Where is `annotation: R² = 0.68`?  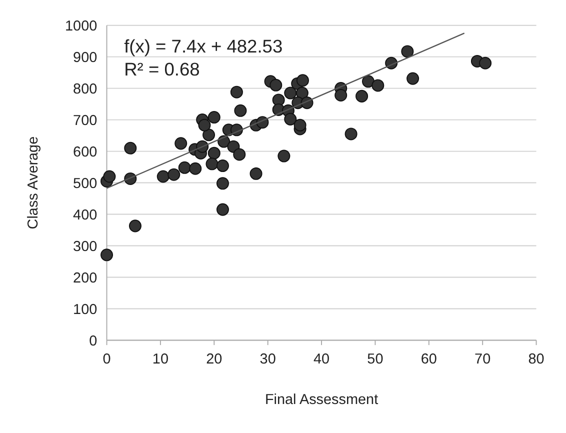 annotation: R² = 0.68 is located at coordinates (162, 69).